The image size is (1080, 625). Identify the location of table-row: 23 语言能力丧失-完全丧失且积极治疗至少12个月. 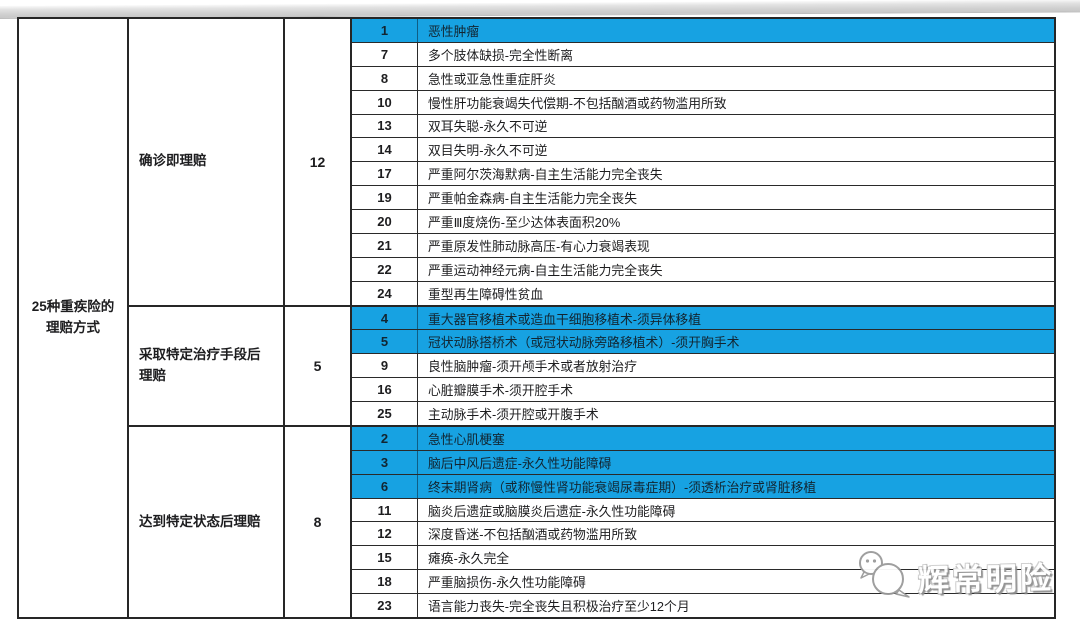
(703, 605).